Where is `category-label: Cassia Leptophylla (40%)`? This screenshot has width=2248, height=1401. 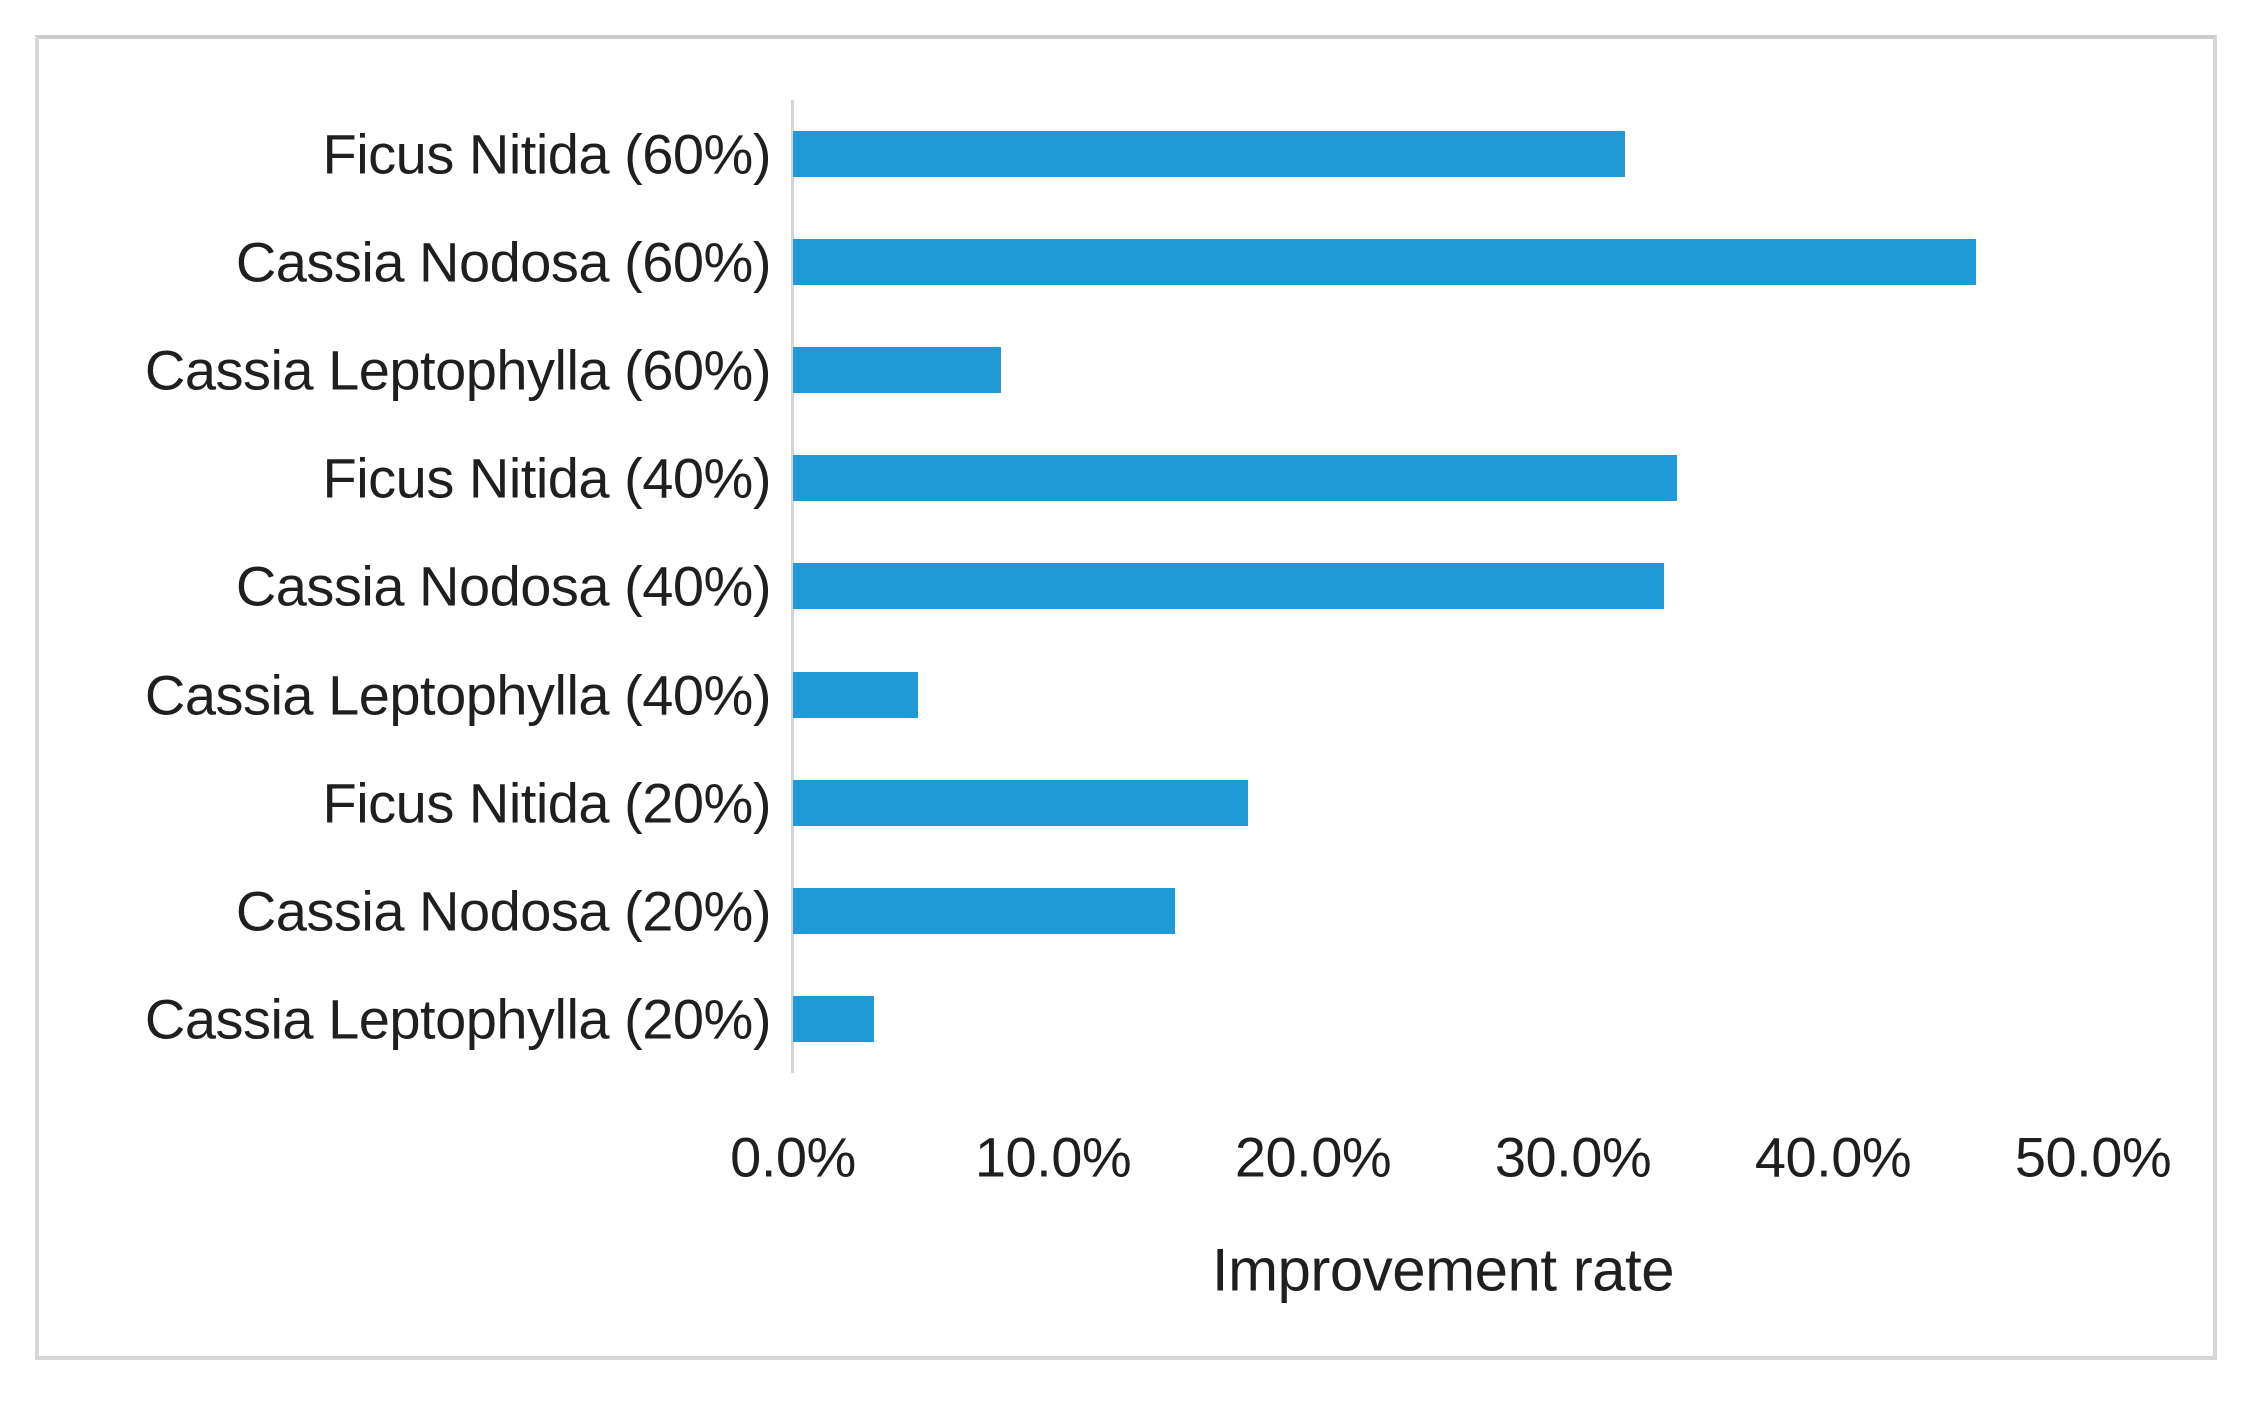 category-label: Cassia Leptophylla (40%) is located at coordinates (458, 695).